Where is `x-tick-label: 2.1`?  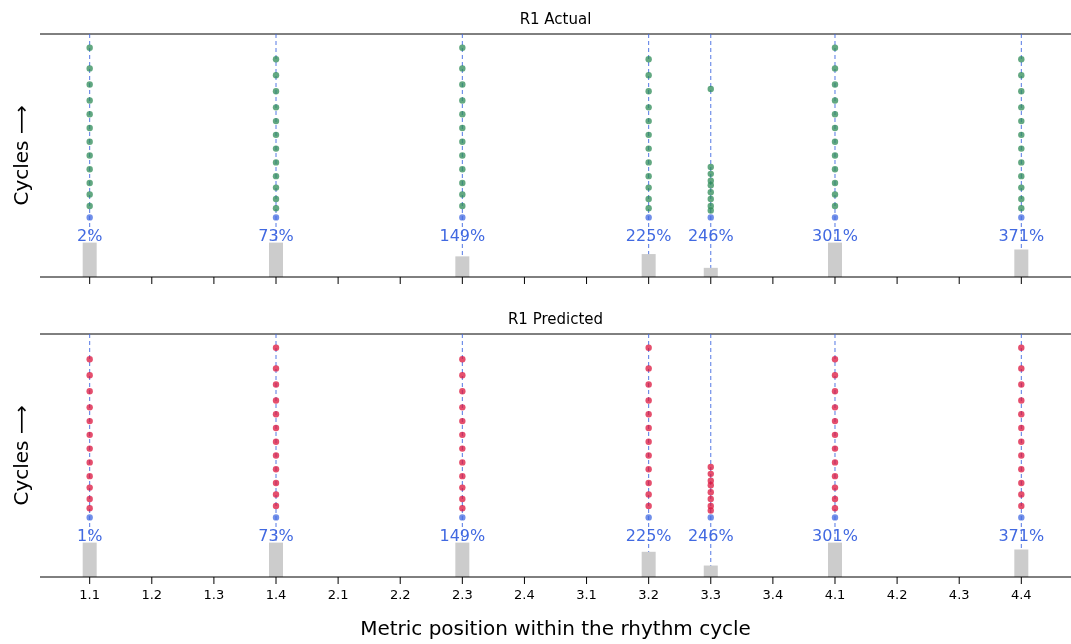
x-tick-label: 2.1 is located at coordinates (338, 594).